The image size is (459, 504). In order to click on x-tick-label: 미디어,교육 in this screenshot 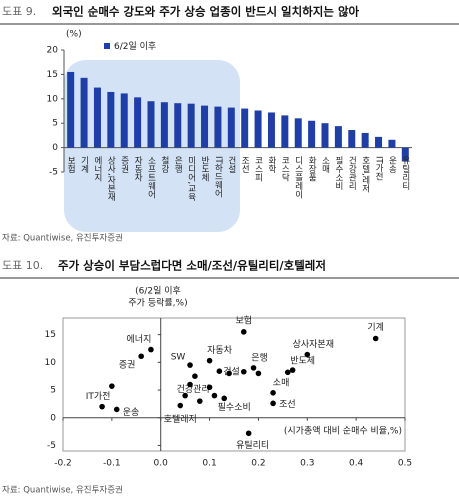, I will do `click(191, 179)`.